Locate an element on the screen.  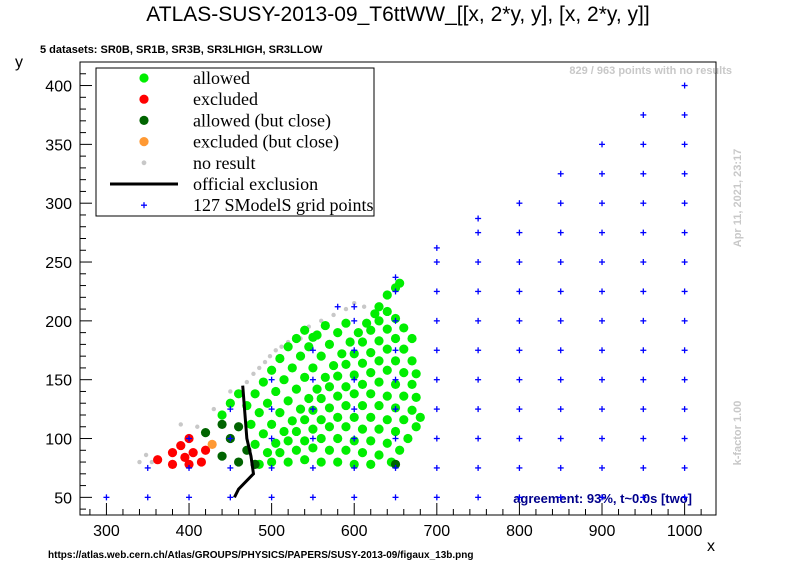
legend-entry: excluded (but close) is located at coordinates (239, 142).